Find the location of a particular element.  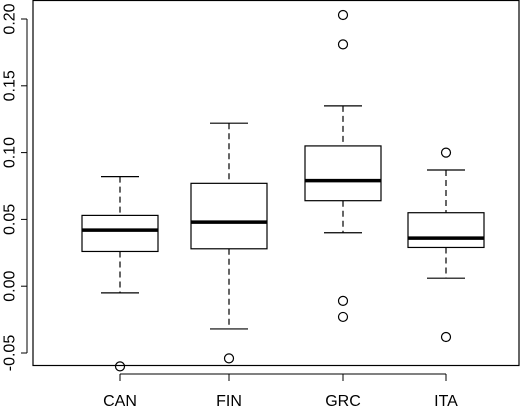

y-axis: -0.05 0.00 0.05 0.10 0.15 0.20 is located at coordinates (15, 187).